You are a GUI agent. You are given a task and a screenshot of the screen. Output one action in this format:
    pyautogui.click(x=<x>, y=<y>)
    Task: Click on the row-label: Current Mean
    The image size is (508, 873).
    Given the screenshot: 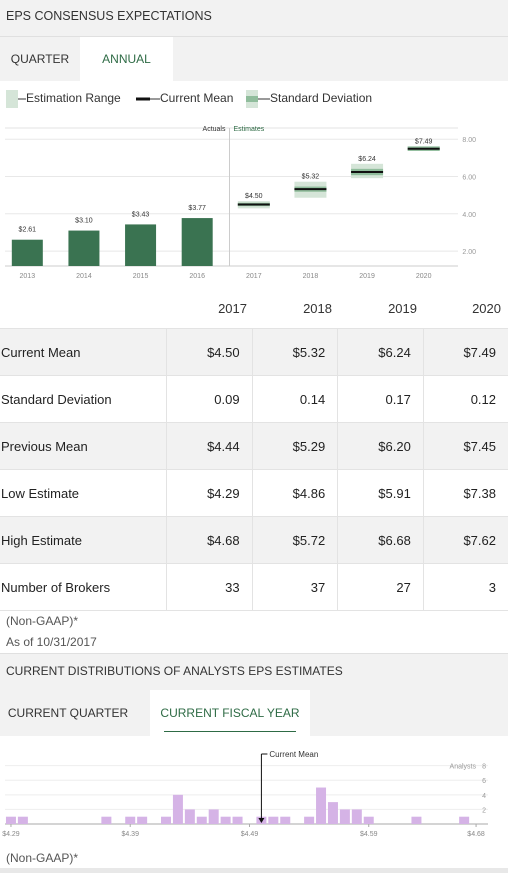 What is the action you would take?
    pyautogui.click(x=83, y=352)
    